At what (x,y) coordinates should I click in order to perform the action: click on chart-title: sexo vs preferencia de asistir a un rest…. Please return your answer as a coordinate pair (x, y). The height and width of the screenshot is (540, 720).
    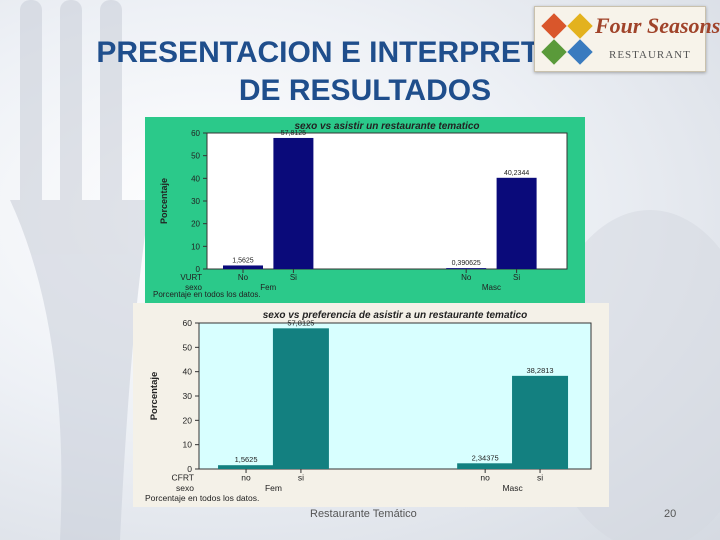
    Looking at the image, I should click on (395, 315).